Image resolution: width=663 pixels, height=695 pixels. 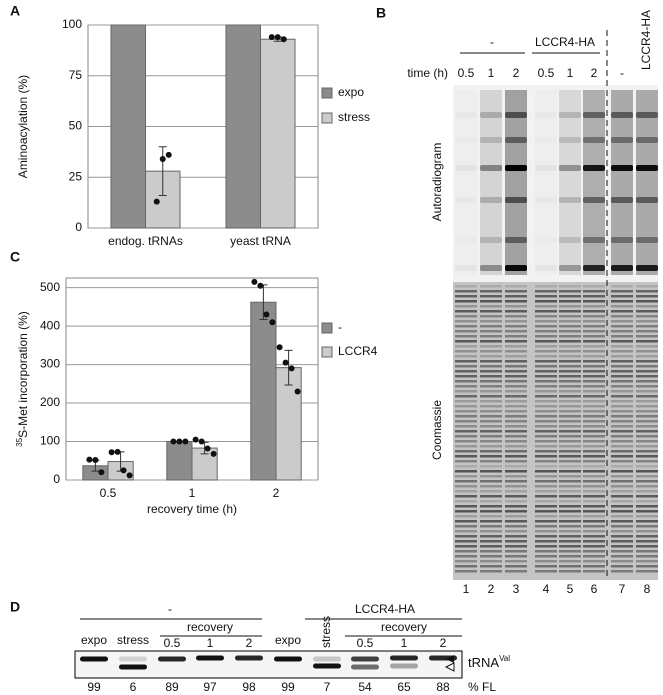 What do you see at coordinates (15, 607) in the screenshot?
I see `panel-label: D` at bounding box center [15, 607].